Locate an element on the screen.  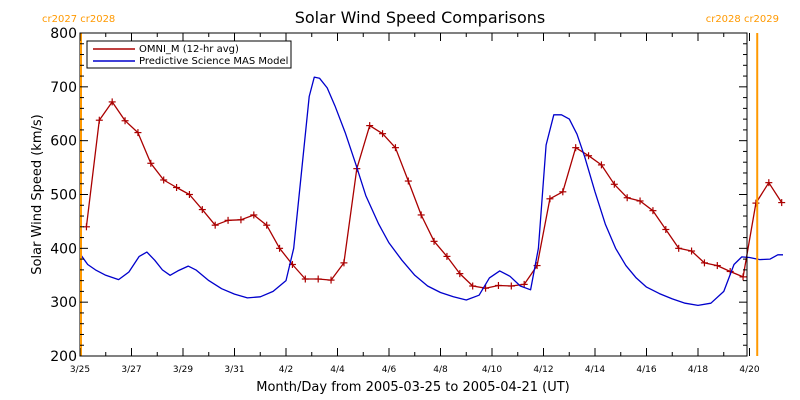
y-tick-label-700: 700 is located at coordinates (63, 88).